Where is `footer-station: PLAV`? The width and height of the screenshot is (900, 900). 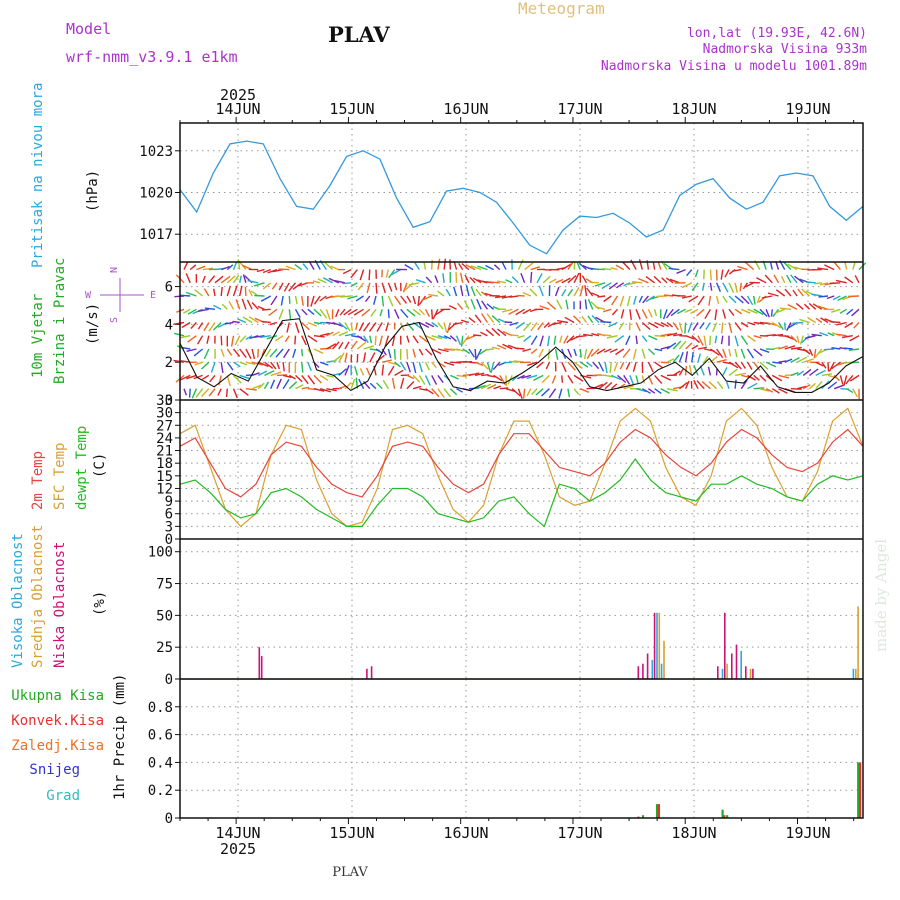
footer-station: PLAV is located at coordinates (350, 872).